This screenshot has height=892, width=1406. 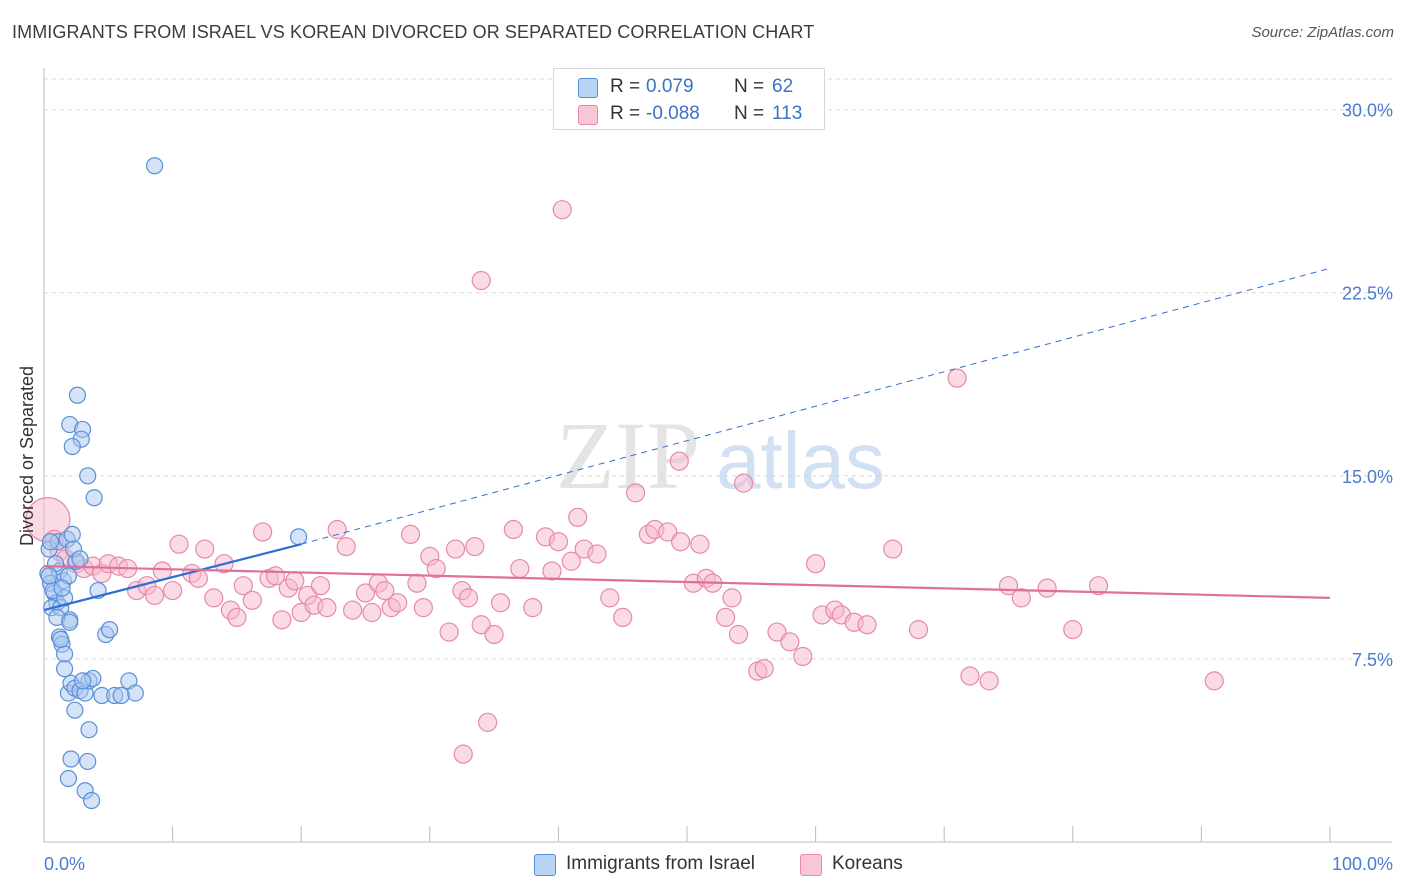 I want to click on korean-legend-icon, so click(x=811, y=865).